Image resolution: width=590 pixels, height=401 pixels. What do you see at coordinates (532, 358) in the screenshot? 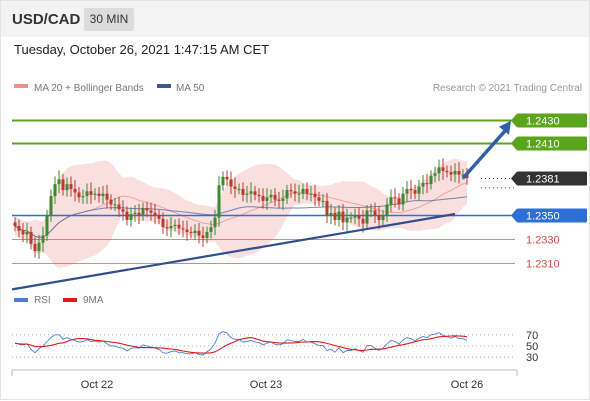
I see `rsi-level-label-2: 30` at bounding box center [532, 358].